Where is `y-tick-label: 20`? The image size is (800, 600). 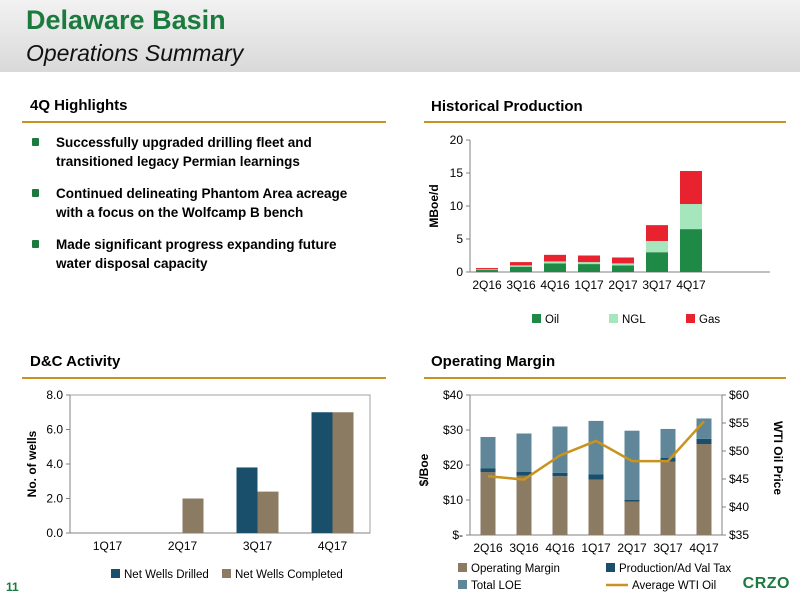
y-tick-label: 20 is located at coordinates (457, 140).